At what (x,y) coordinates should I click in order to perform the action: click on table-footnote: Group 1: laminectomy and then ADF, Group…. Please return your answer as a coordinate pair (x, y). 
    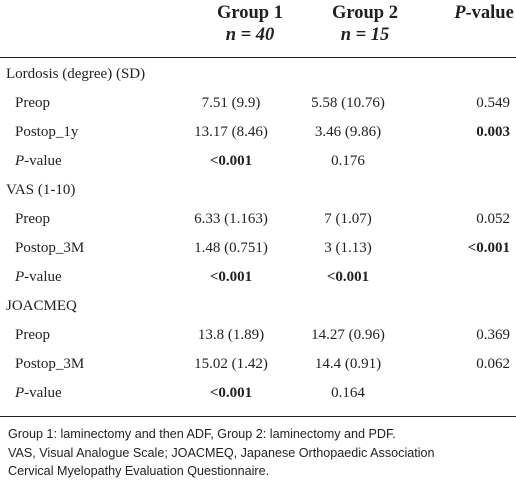
    Looking at the image, I should click on (260, 453).